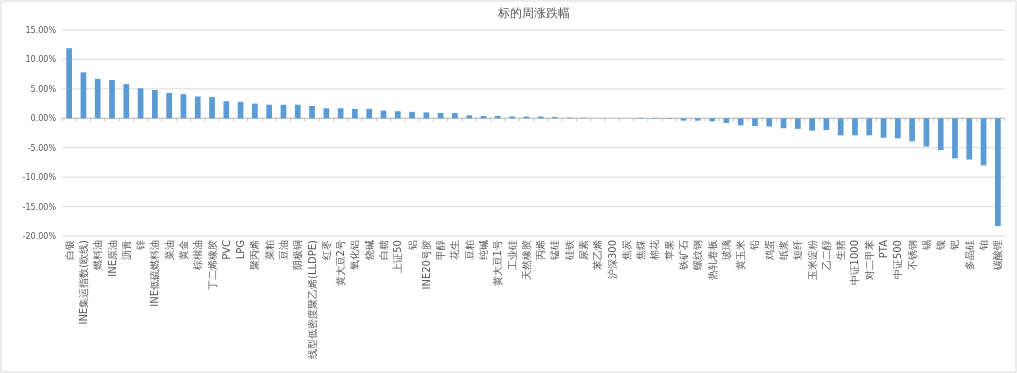 The image size is (1017, 373). Describe the element at coordinates (39, 236) in the screenshot. I see `y-tick-label: -20.00%` at that location.